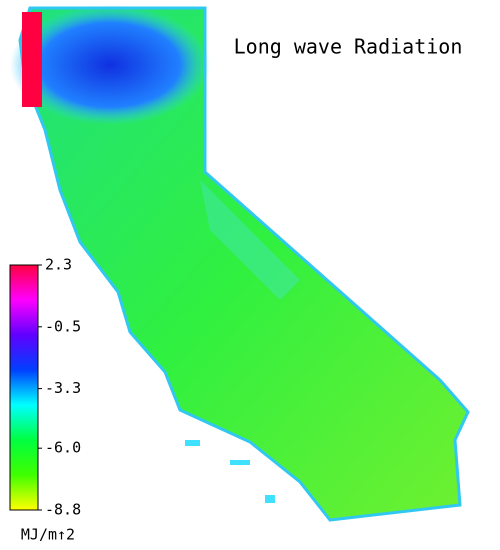  What do you see at coordinates (63, 326) in the screenshot?
I see `tick-label: -0.5` at bounding box center [63, 326].